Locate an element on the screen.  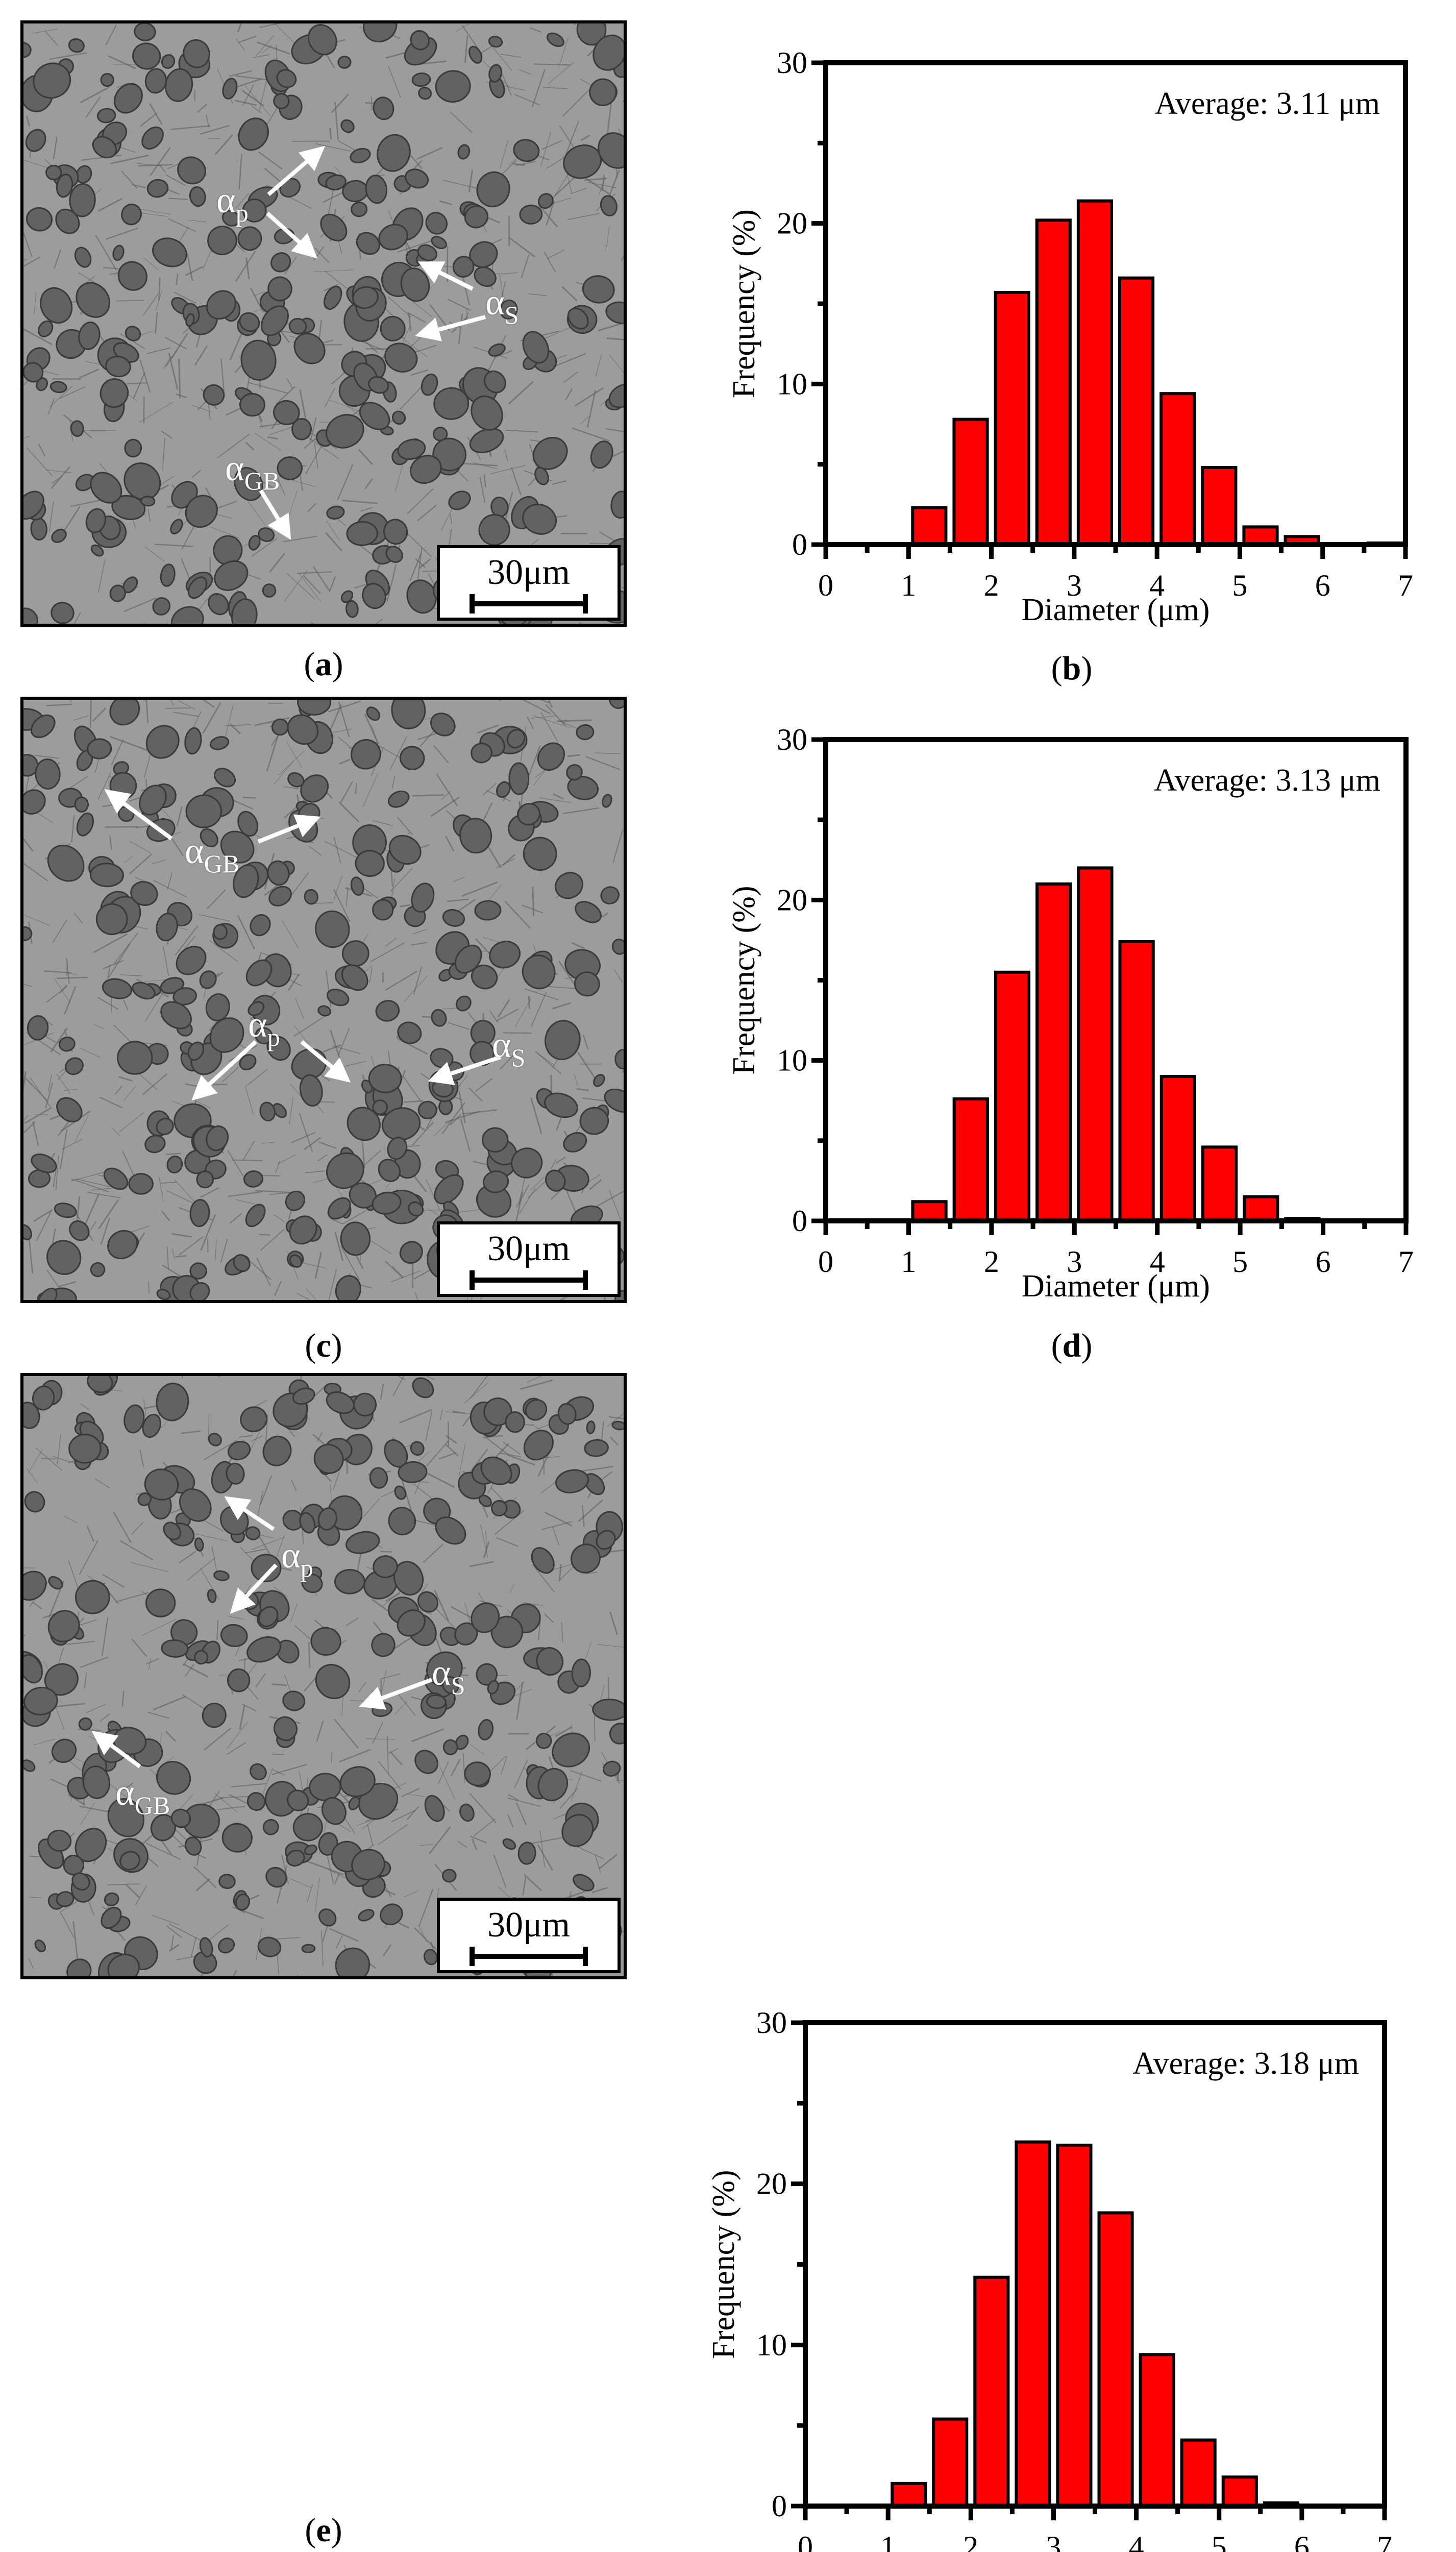
micrograph-c: αGB αp αS 30μm is located at coordinates (323, 1000).